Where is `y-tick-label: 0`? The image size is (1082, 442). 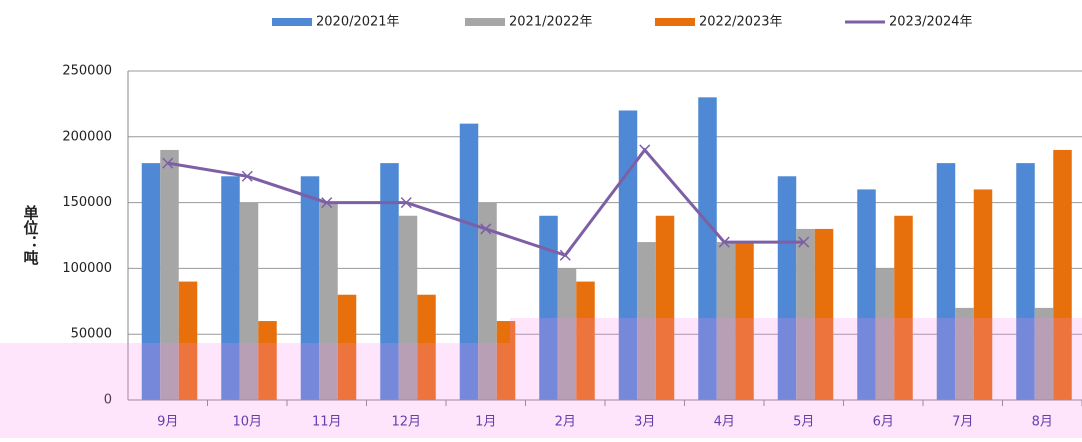
y-tick-label: 0 is located at coordinates (108, 400).